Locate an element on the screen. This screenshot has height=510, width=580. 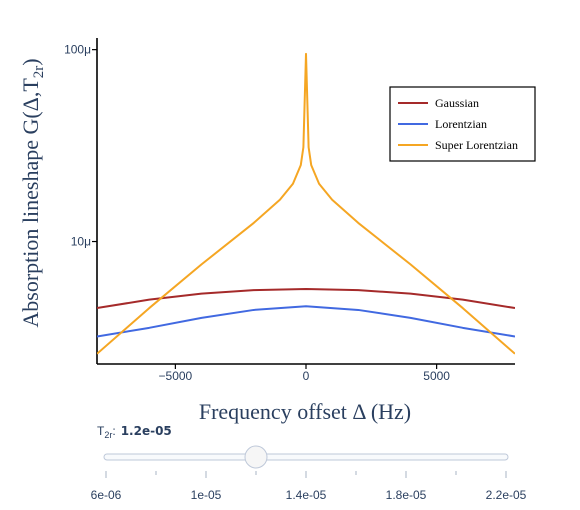
slider-tick-label: 1.4e-05 is located at coordinates (306, 495).